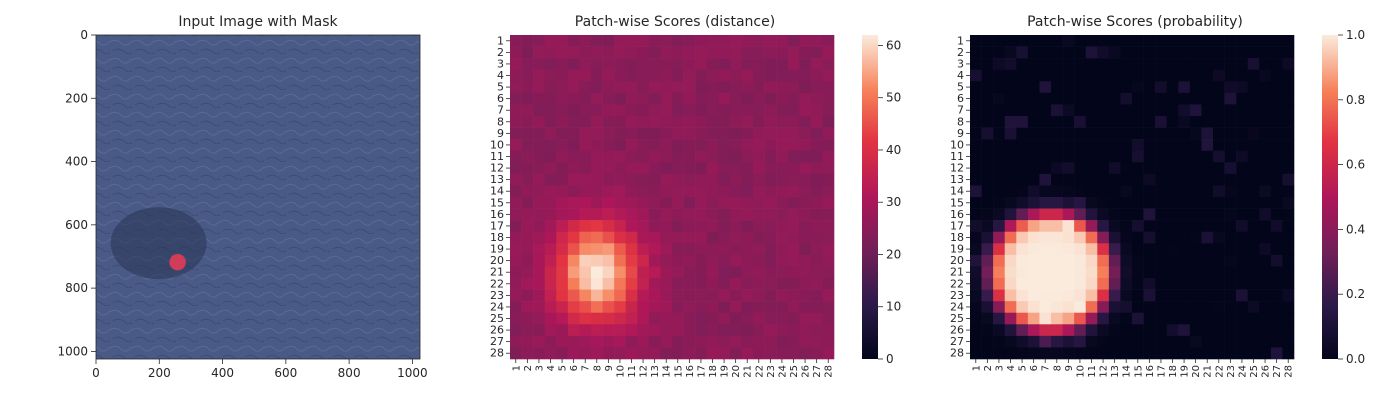 The image size is (1400, 400). Describe the element at coordinates (76, 225) in the screenshot. I see `y-tick-label: 600` at that location.